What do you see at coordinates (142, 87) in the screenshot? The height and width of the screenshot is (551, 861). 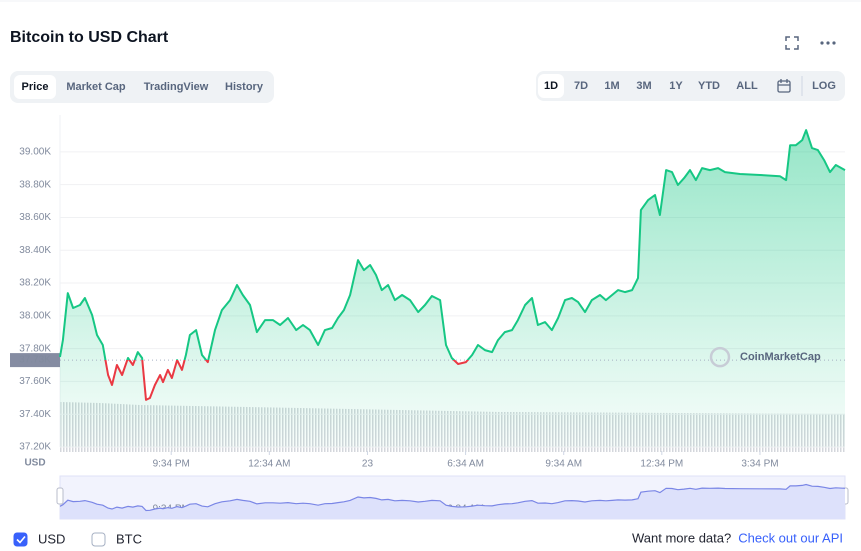 I see `tab-group` at bounding box center [142, 87].